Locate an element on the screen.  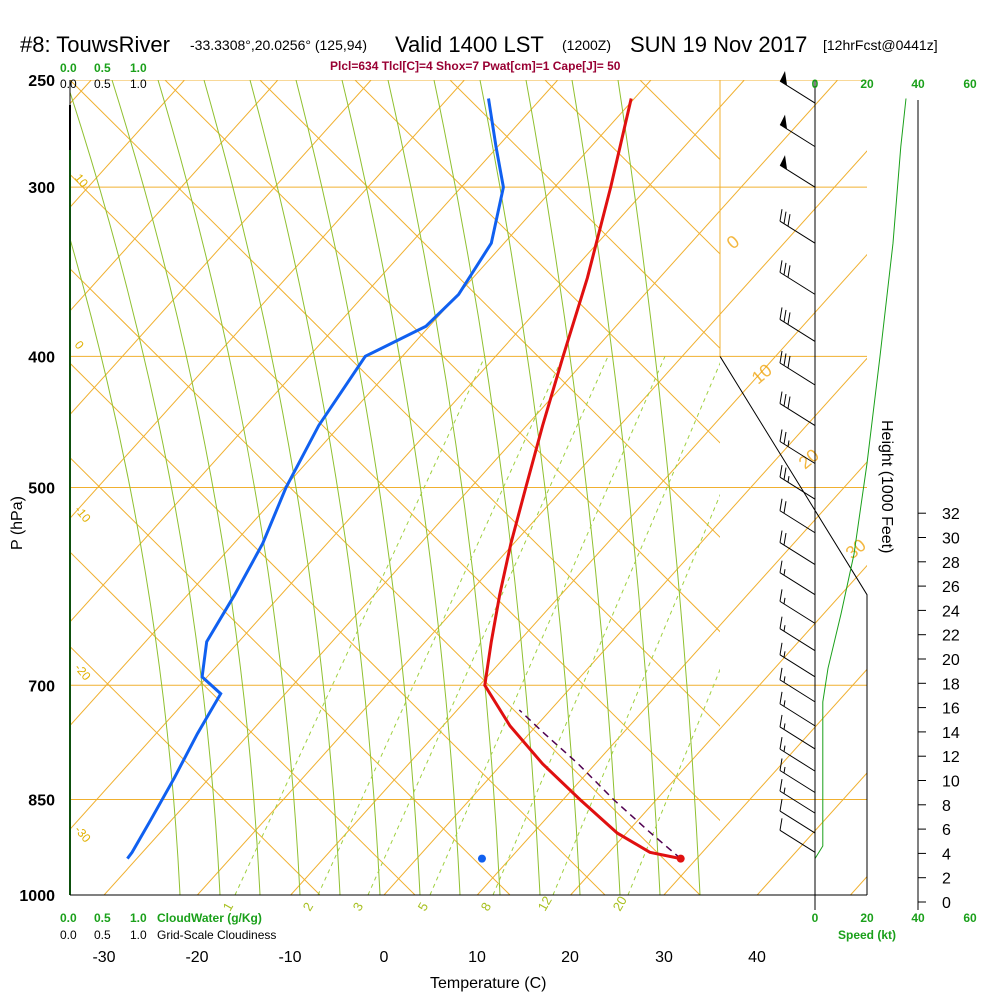
height-tick-label: 24 is located at coordinates (951, 611).